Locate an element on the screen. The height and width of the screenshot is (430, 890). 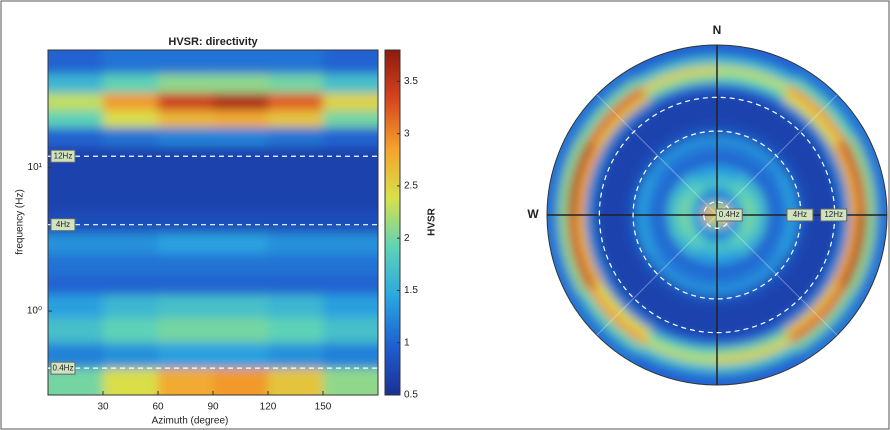
x-tick-label: 120 is located at coordinates (268, 407).